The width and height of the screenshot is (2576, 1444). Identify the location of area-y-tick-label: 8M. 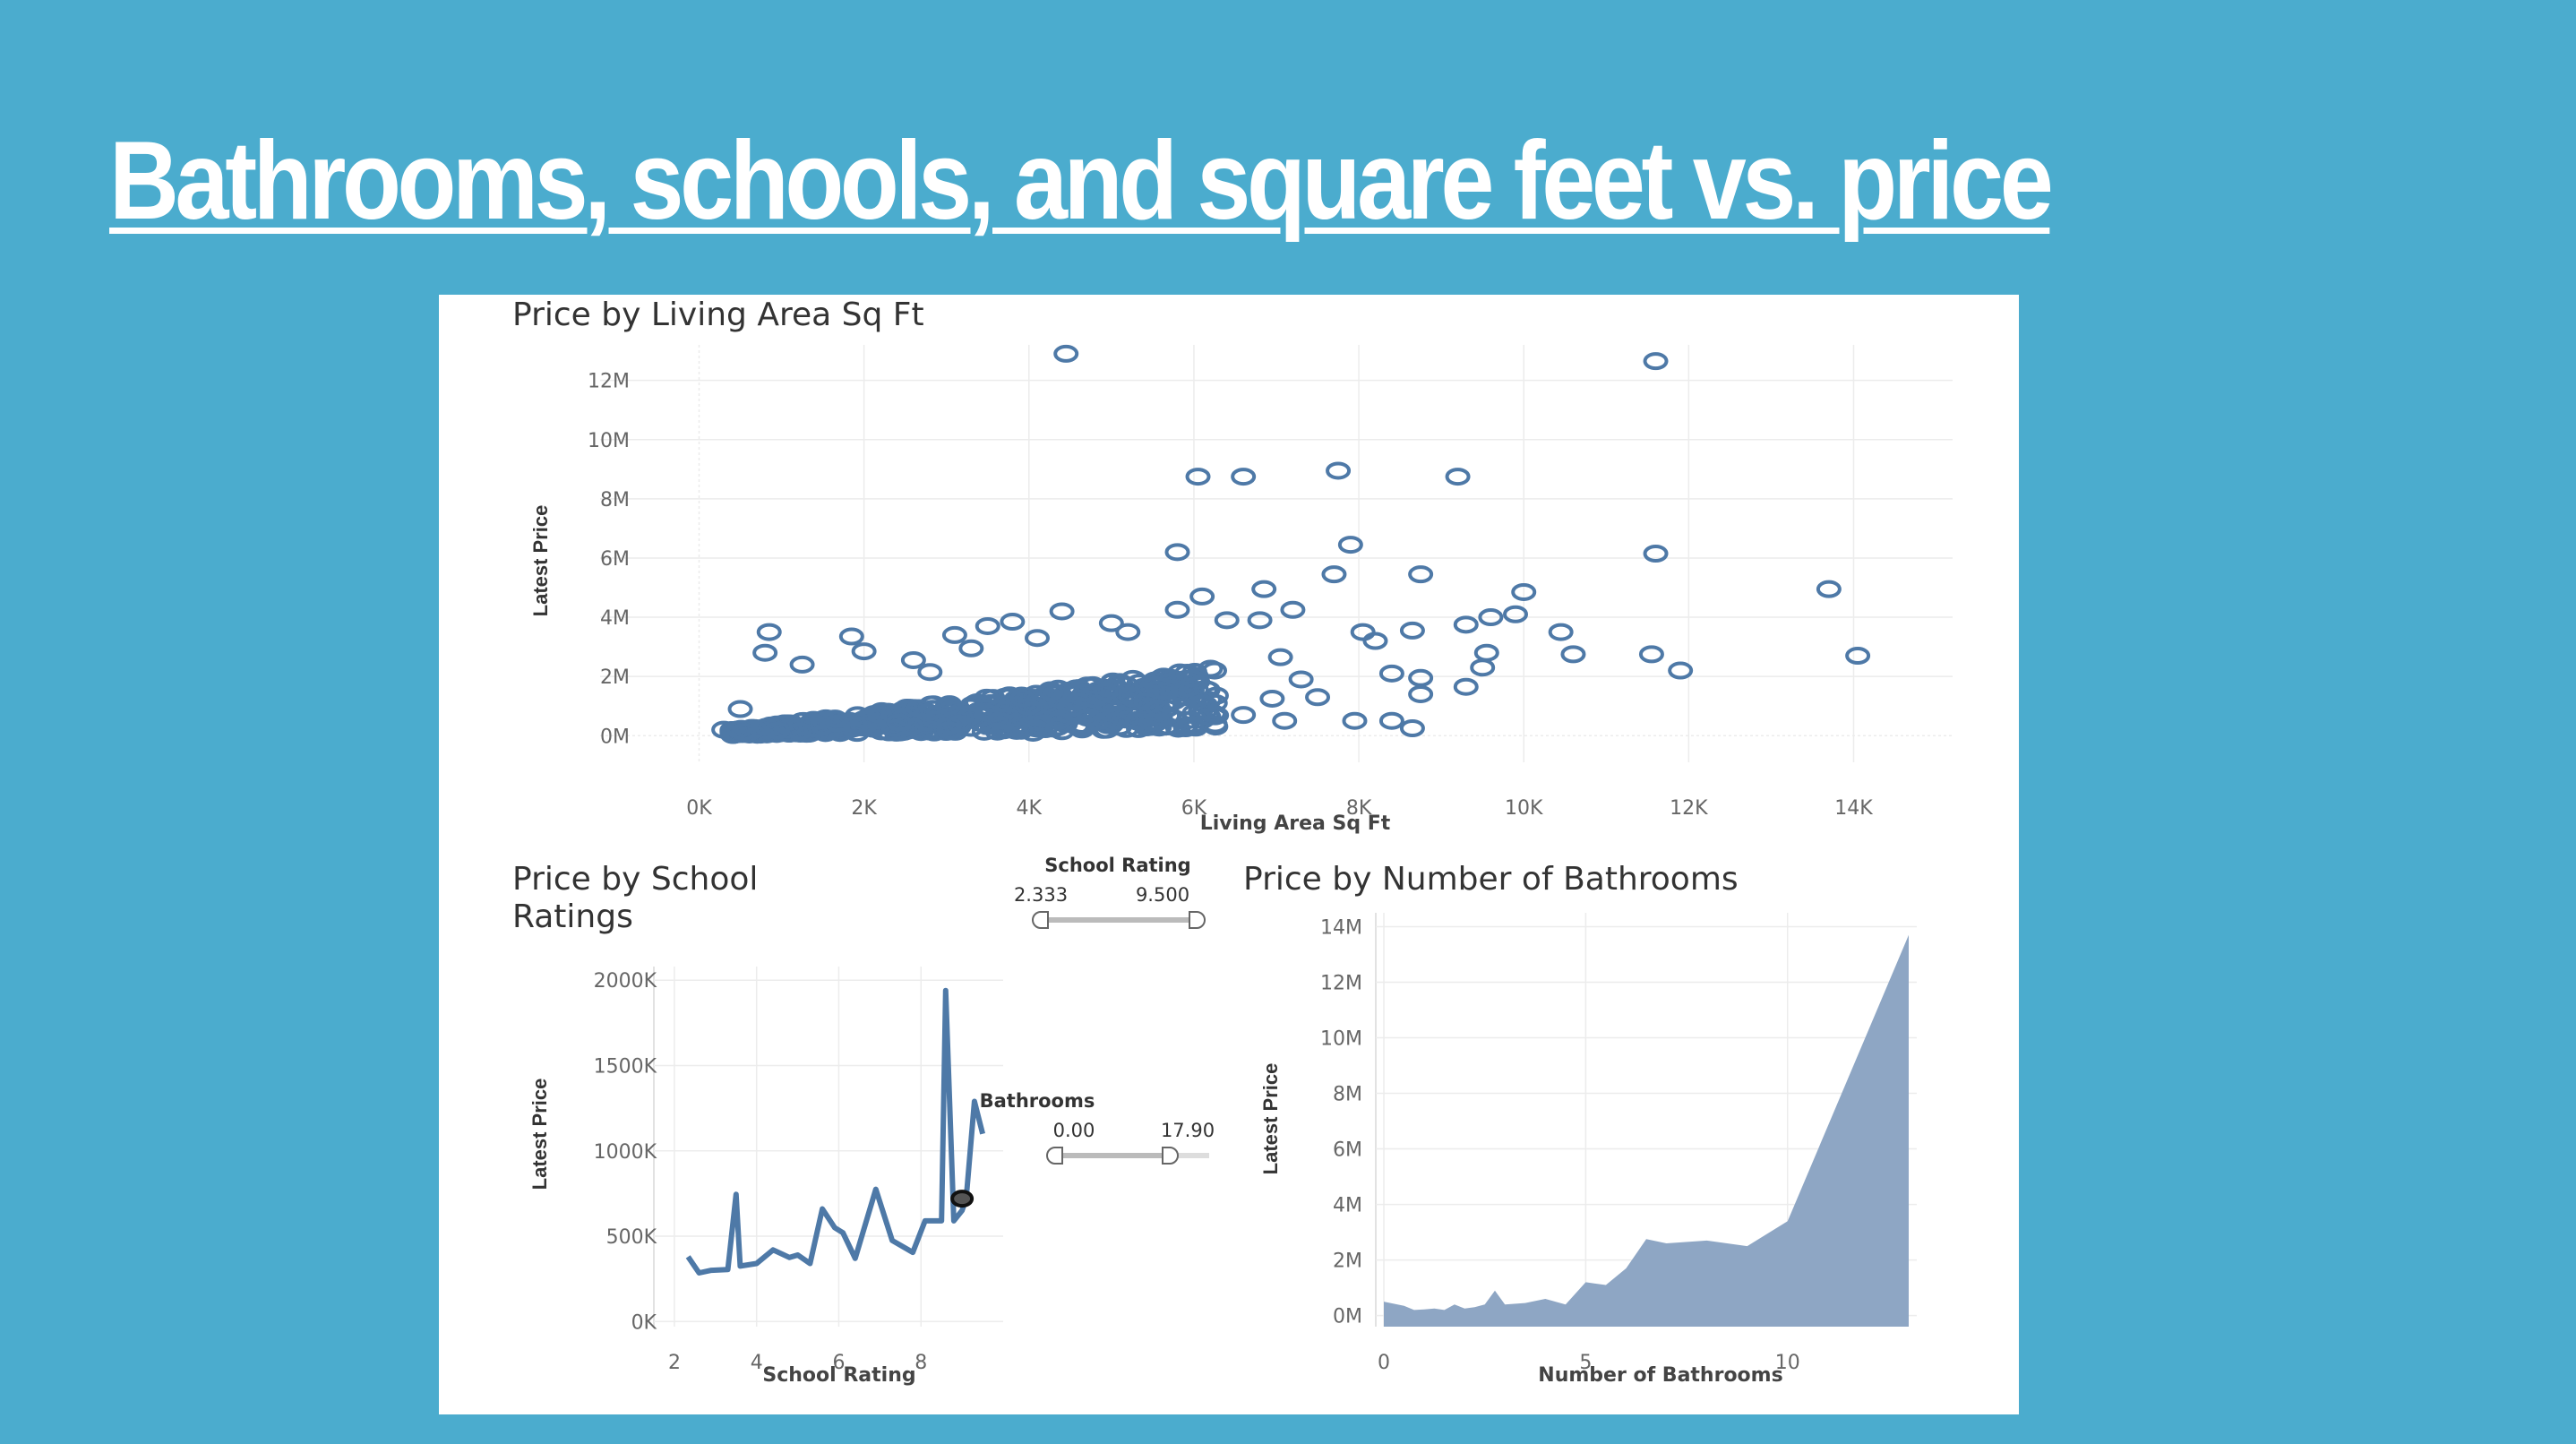
(1347, 1095).